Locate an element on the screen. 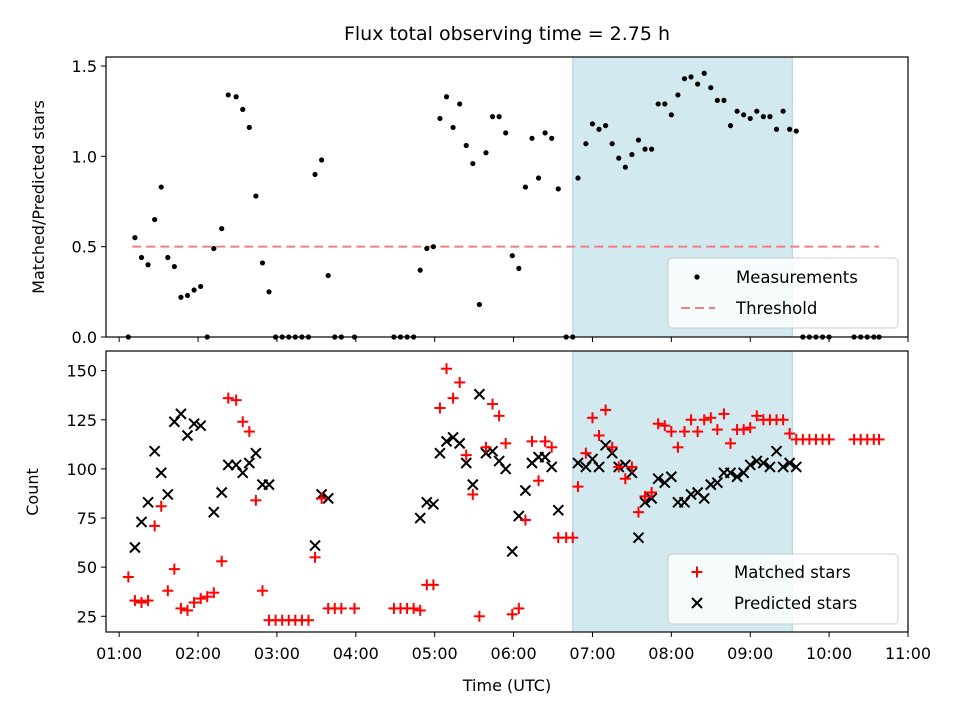  legend-label-threshold: Threshold is located at coordinates (776, 308).